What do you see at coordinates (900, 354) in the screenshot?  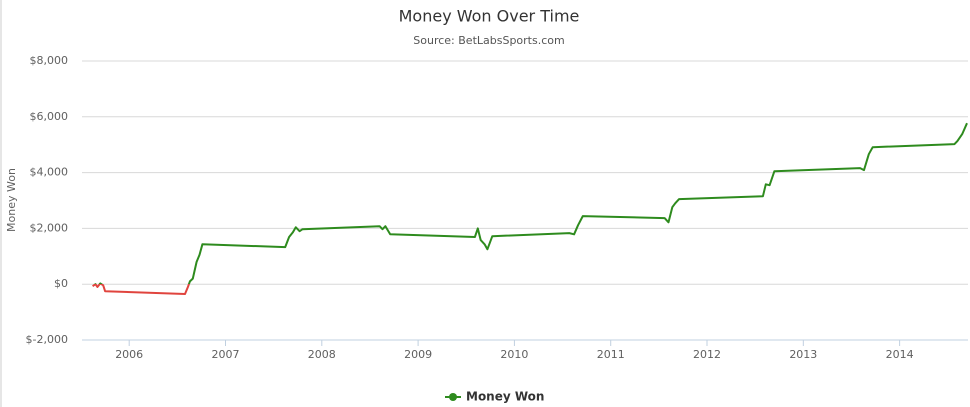 I see `x-tick-label: 2014` at bounding box center [900, 354].